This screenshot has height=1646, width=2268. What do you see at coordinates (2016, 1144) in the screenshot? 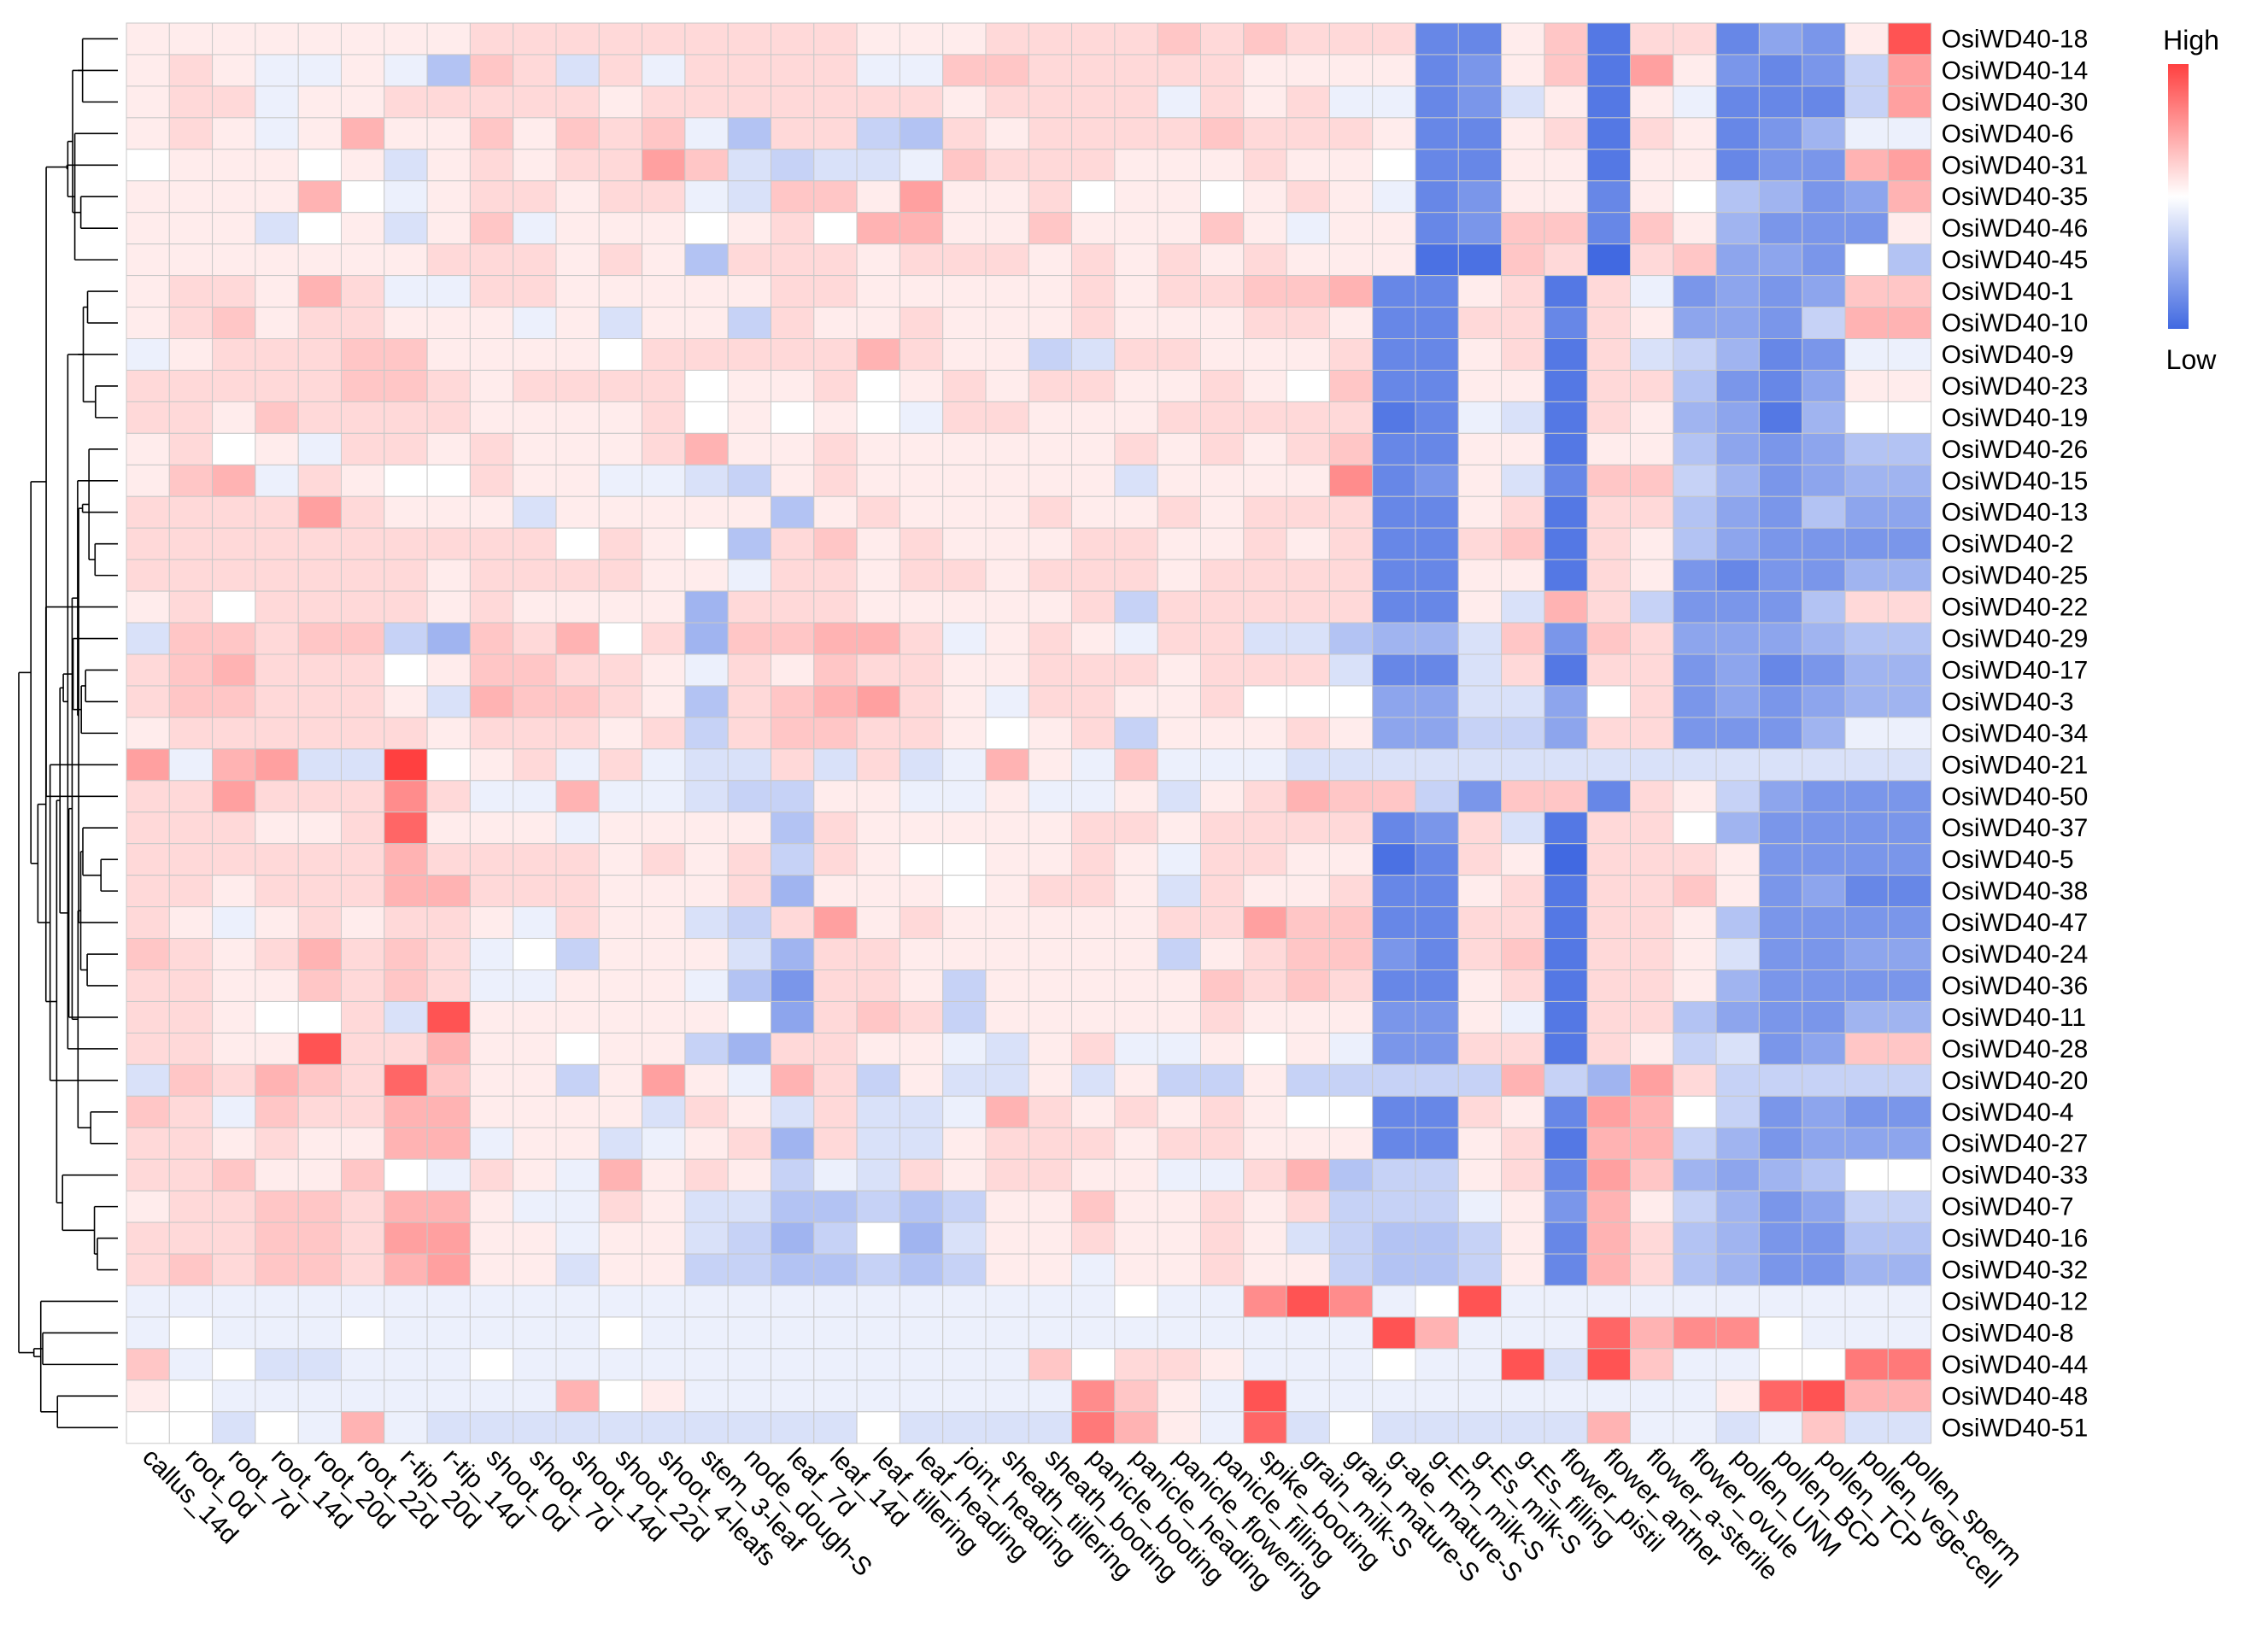
I see `row-label: OsiWD40-27` at bounding box center [2016, 1144].